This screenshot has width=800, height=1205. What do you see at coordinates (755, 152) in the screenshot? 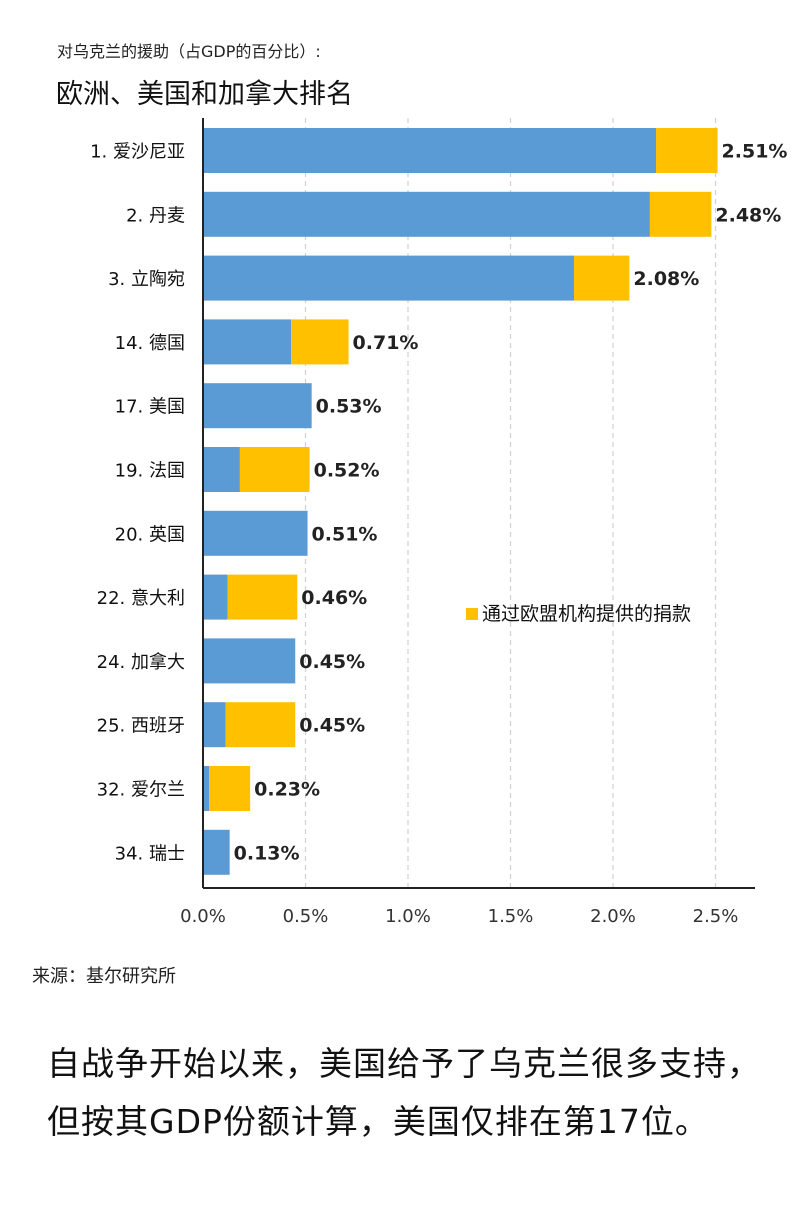
I see `data-label: 2.51%` at bounding box center [755, 152].